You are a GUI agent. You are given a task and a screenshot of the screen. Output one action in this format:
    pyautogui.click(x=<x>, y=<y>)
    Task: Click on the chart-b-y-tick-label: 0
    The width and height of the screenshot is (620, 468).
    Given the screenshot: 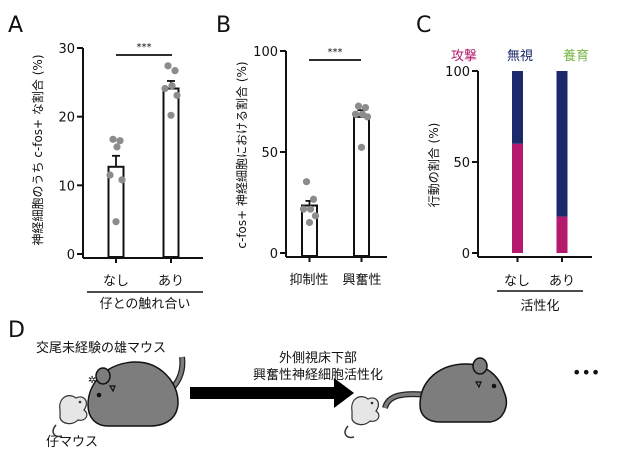 What is the action you would take?
    pyautogui.click(x=274, y=254)
    